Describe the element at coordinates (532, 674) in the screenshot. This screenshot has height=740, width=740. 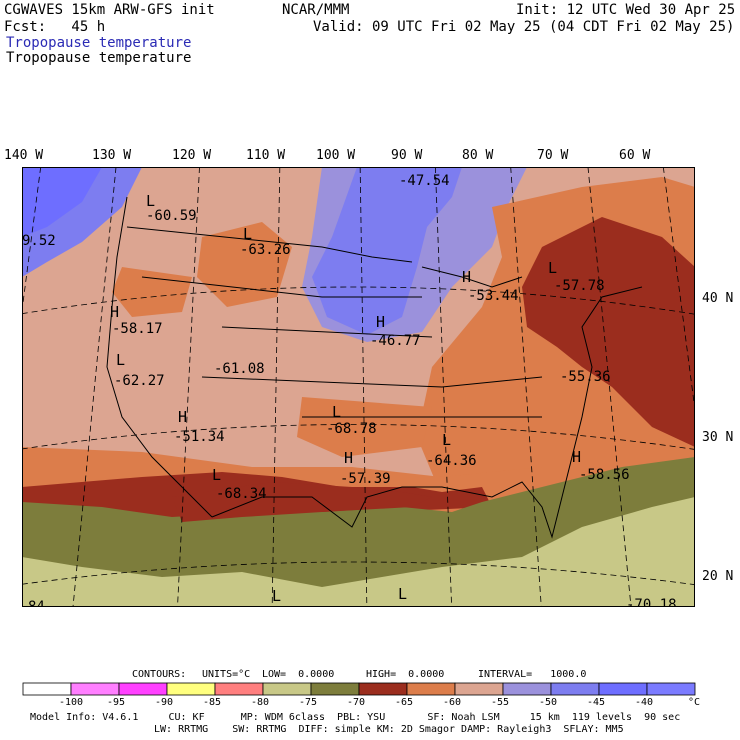
I see `interval-label: INTERVAL= 1000.0` at that location.